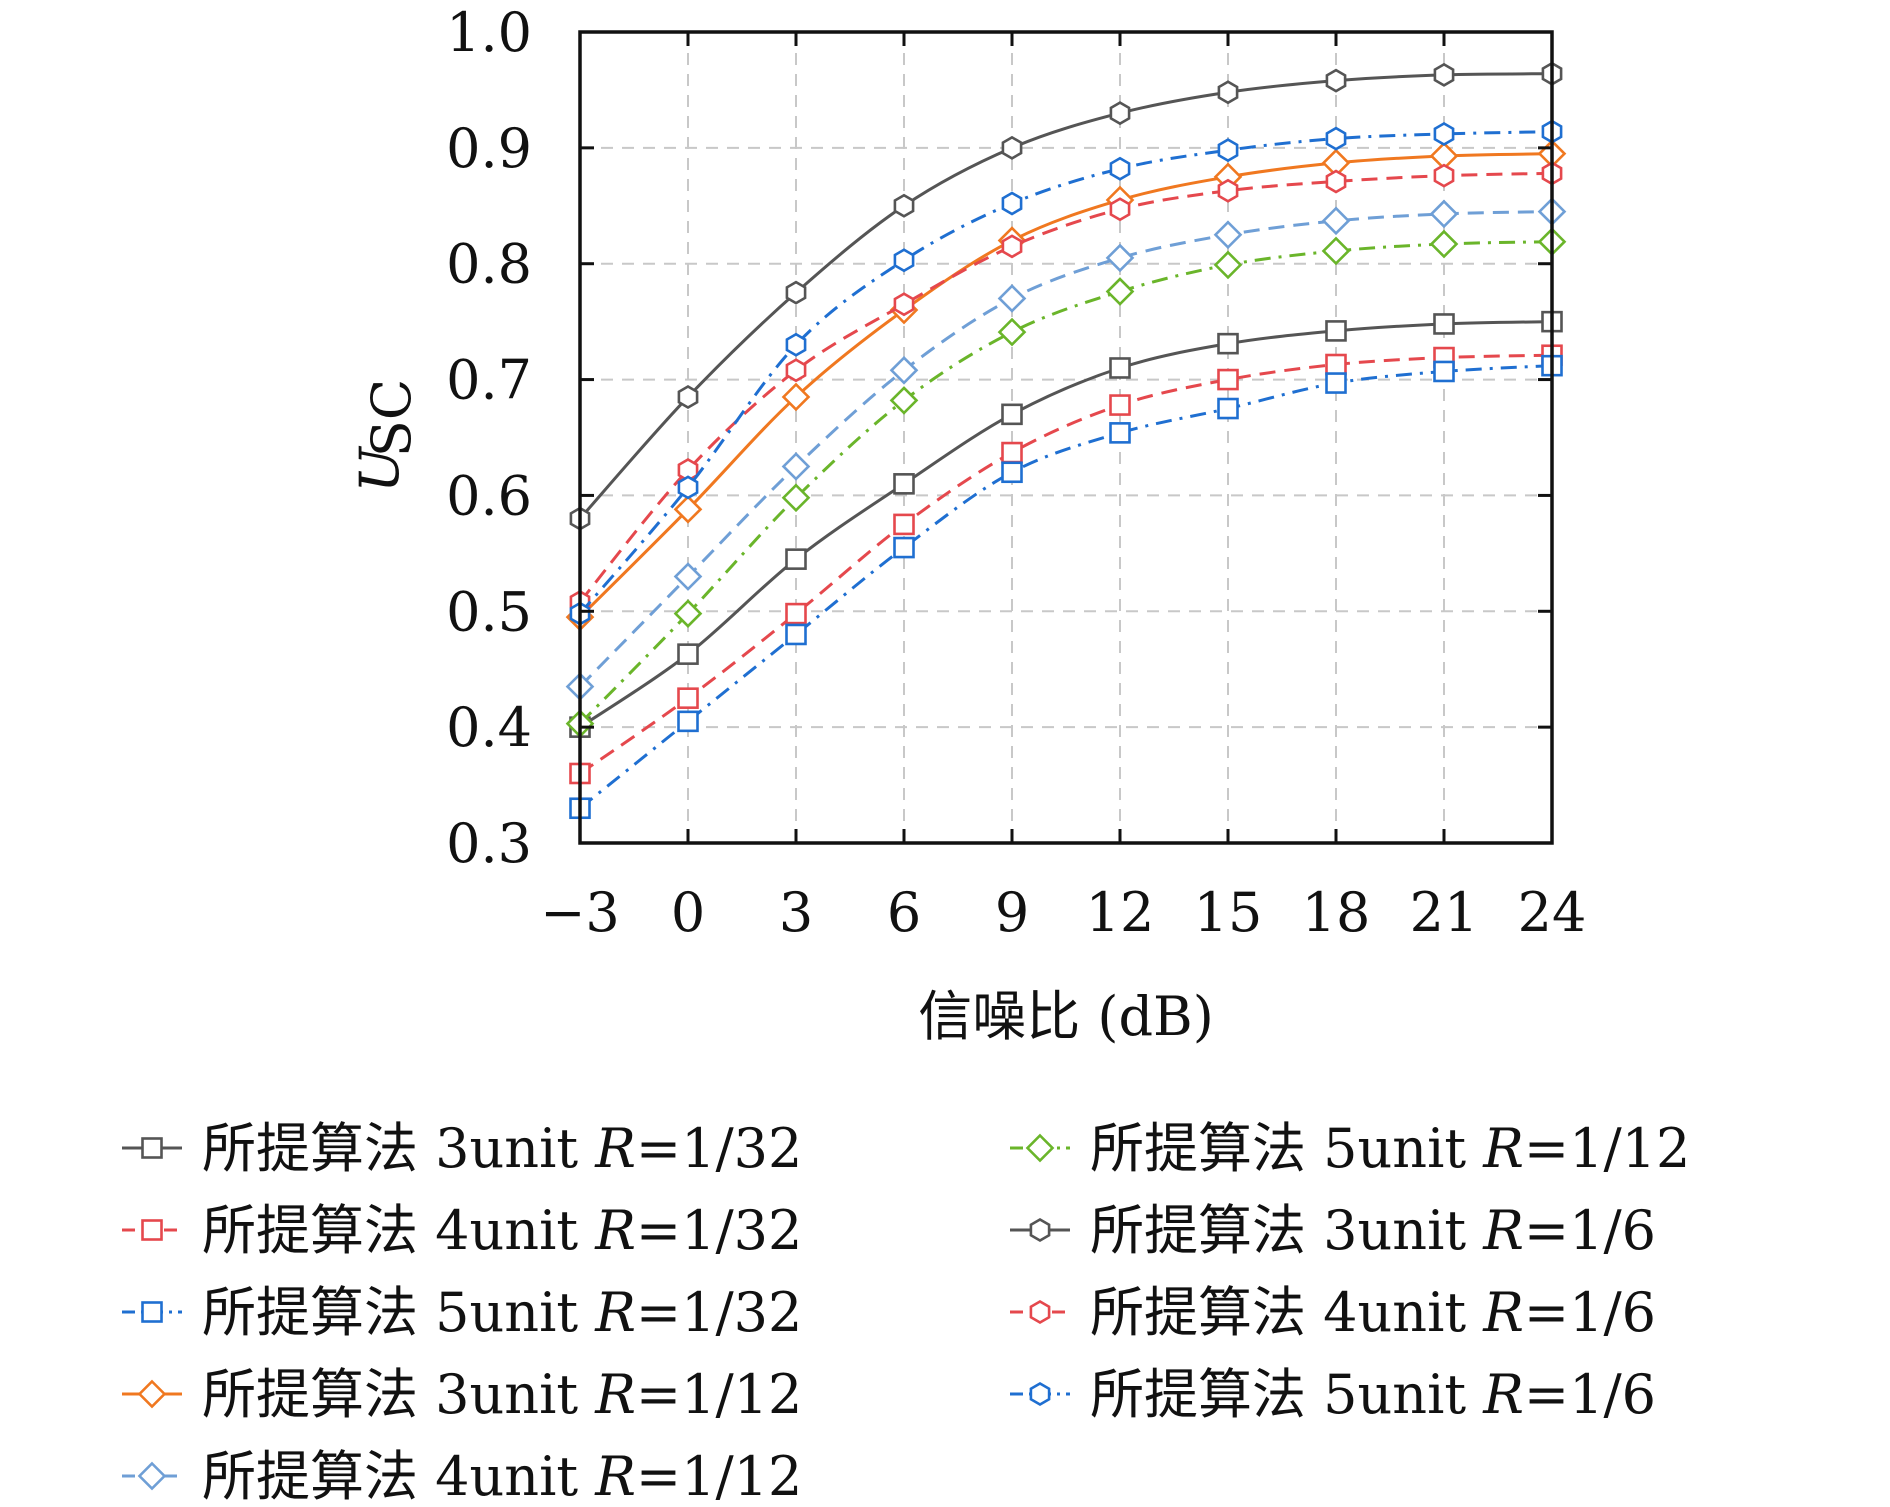 The height and width of the screenshot is (1507, 1890). I want to click on y-tick-label: 0.6, so click(489, 495).